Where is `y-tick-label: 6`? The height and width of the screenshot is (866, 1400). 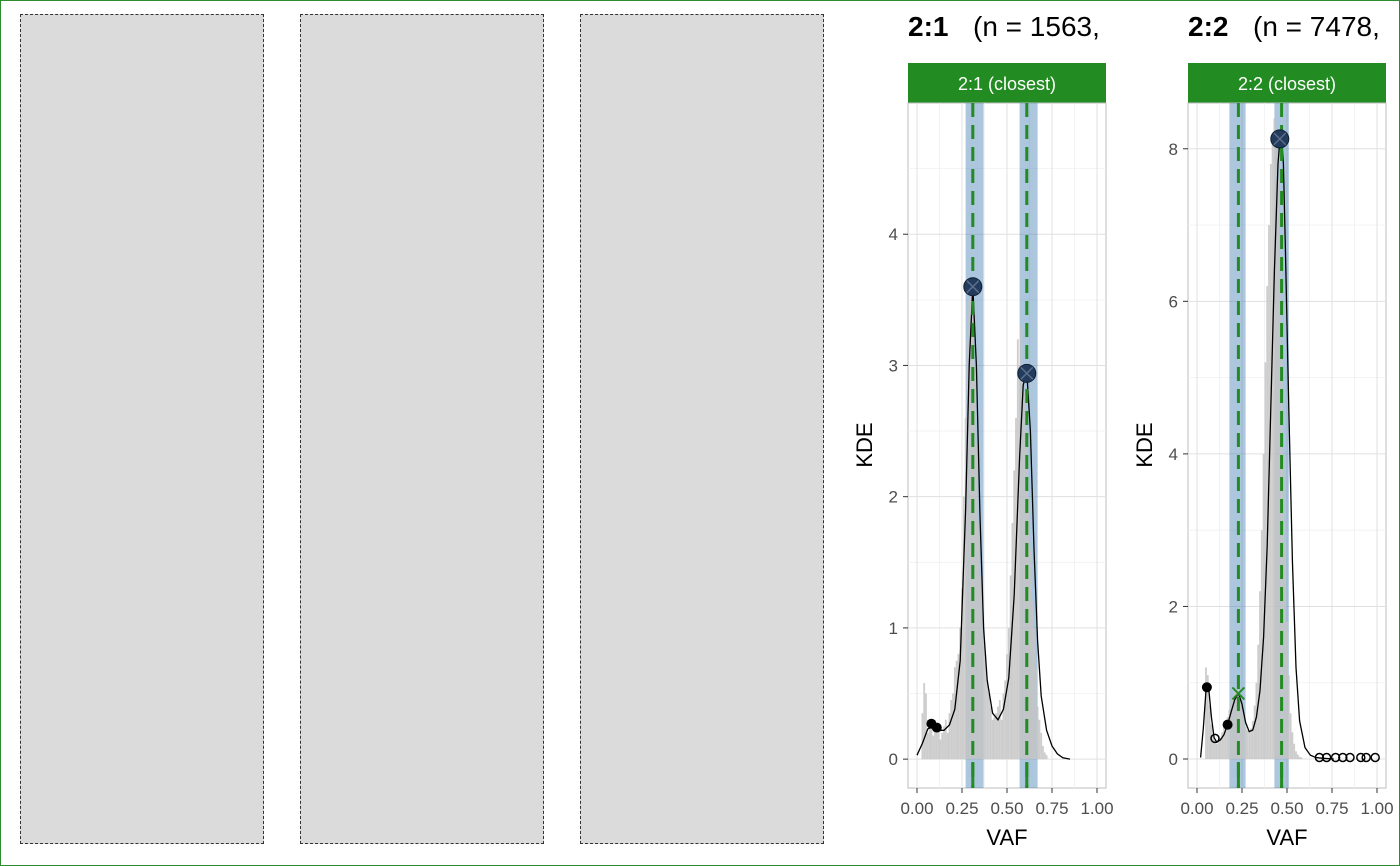
y-tick-label: 6 is located at coordinates (1173, 301).